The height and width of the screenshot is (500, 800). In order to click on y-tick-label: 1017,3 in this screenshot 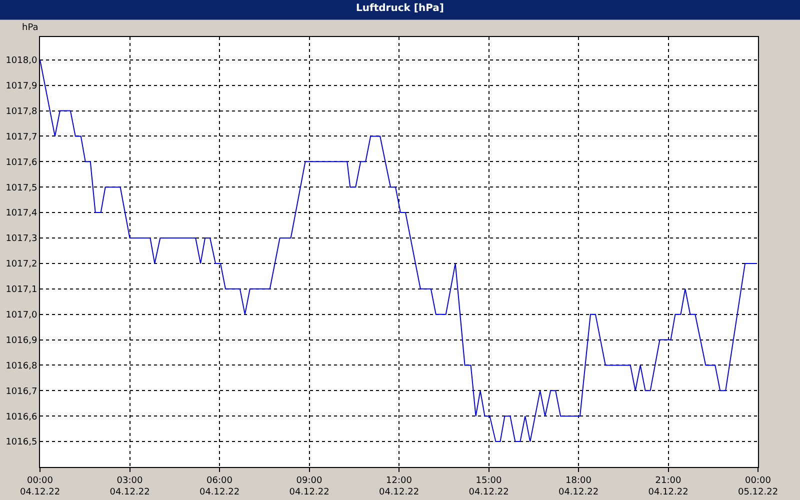, I will do `click(22, 239)`.